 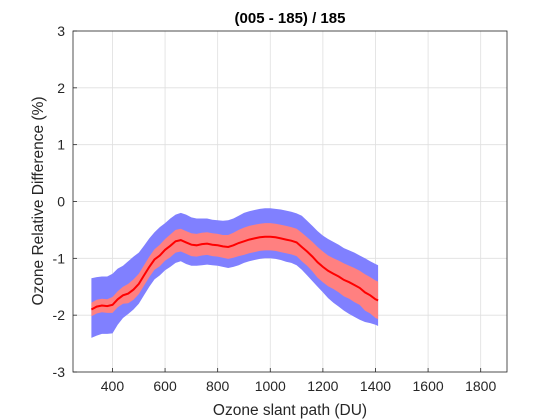 What do you see at coordinates (59, 372) in the screenshot?
I see `y-tick-label: -3` at bounding box center [59, 372].